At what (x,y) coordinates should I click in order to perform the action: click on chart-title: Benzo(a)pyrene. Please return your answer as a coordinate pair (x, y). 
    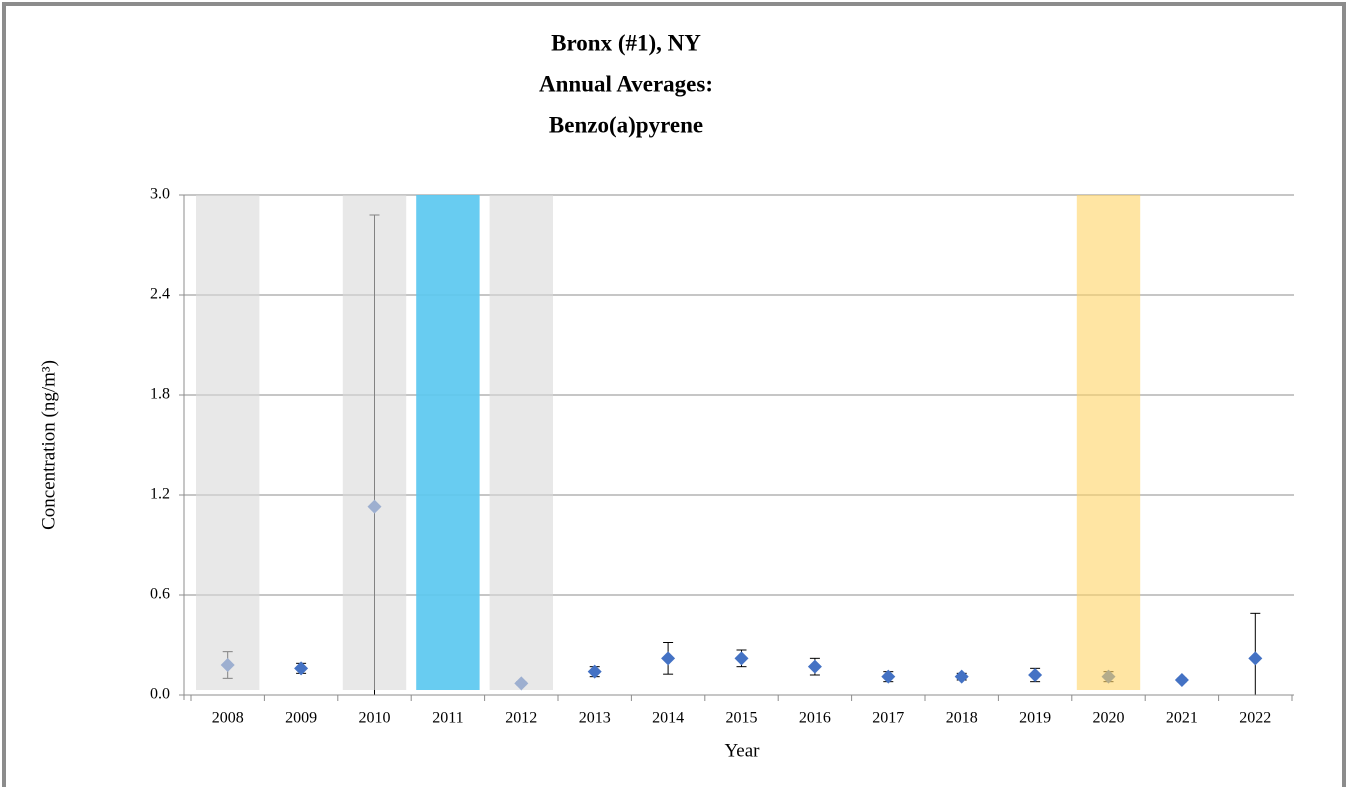
    Looking at the image, I should click on (626, 124).